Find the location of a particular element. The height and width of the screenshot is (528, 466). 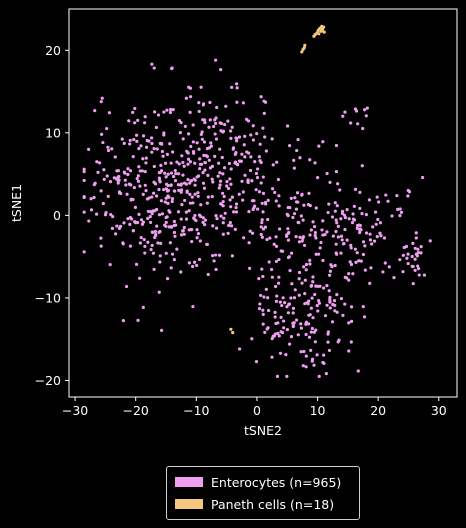

legend-entry-enterocytes: Enterocytes (n=965) is located at coordinates (258, 482).